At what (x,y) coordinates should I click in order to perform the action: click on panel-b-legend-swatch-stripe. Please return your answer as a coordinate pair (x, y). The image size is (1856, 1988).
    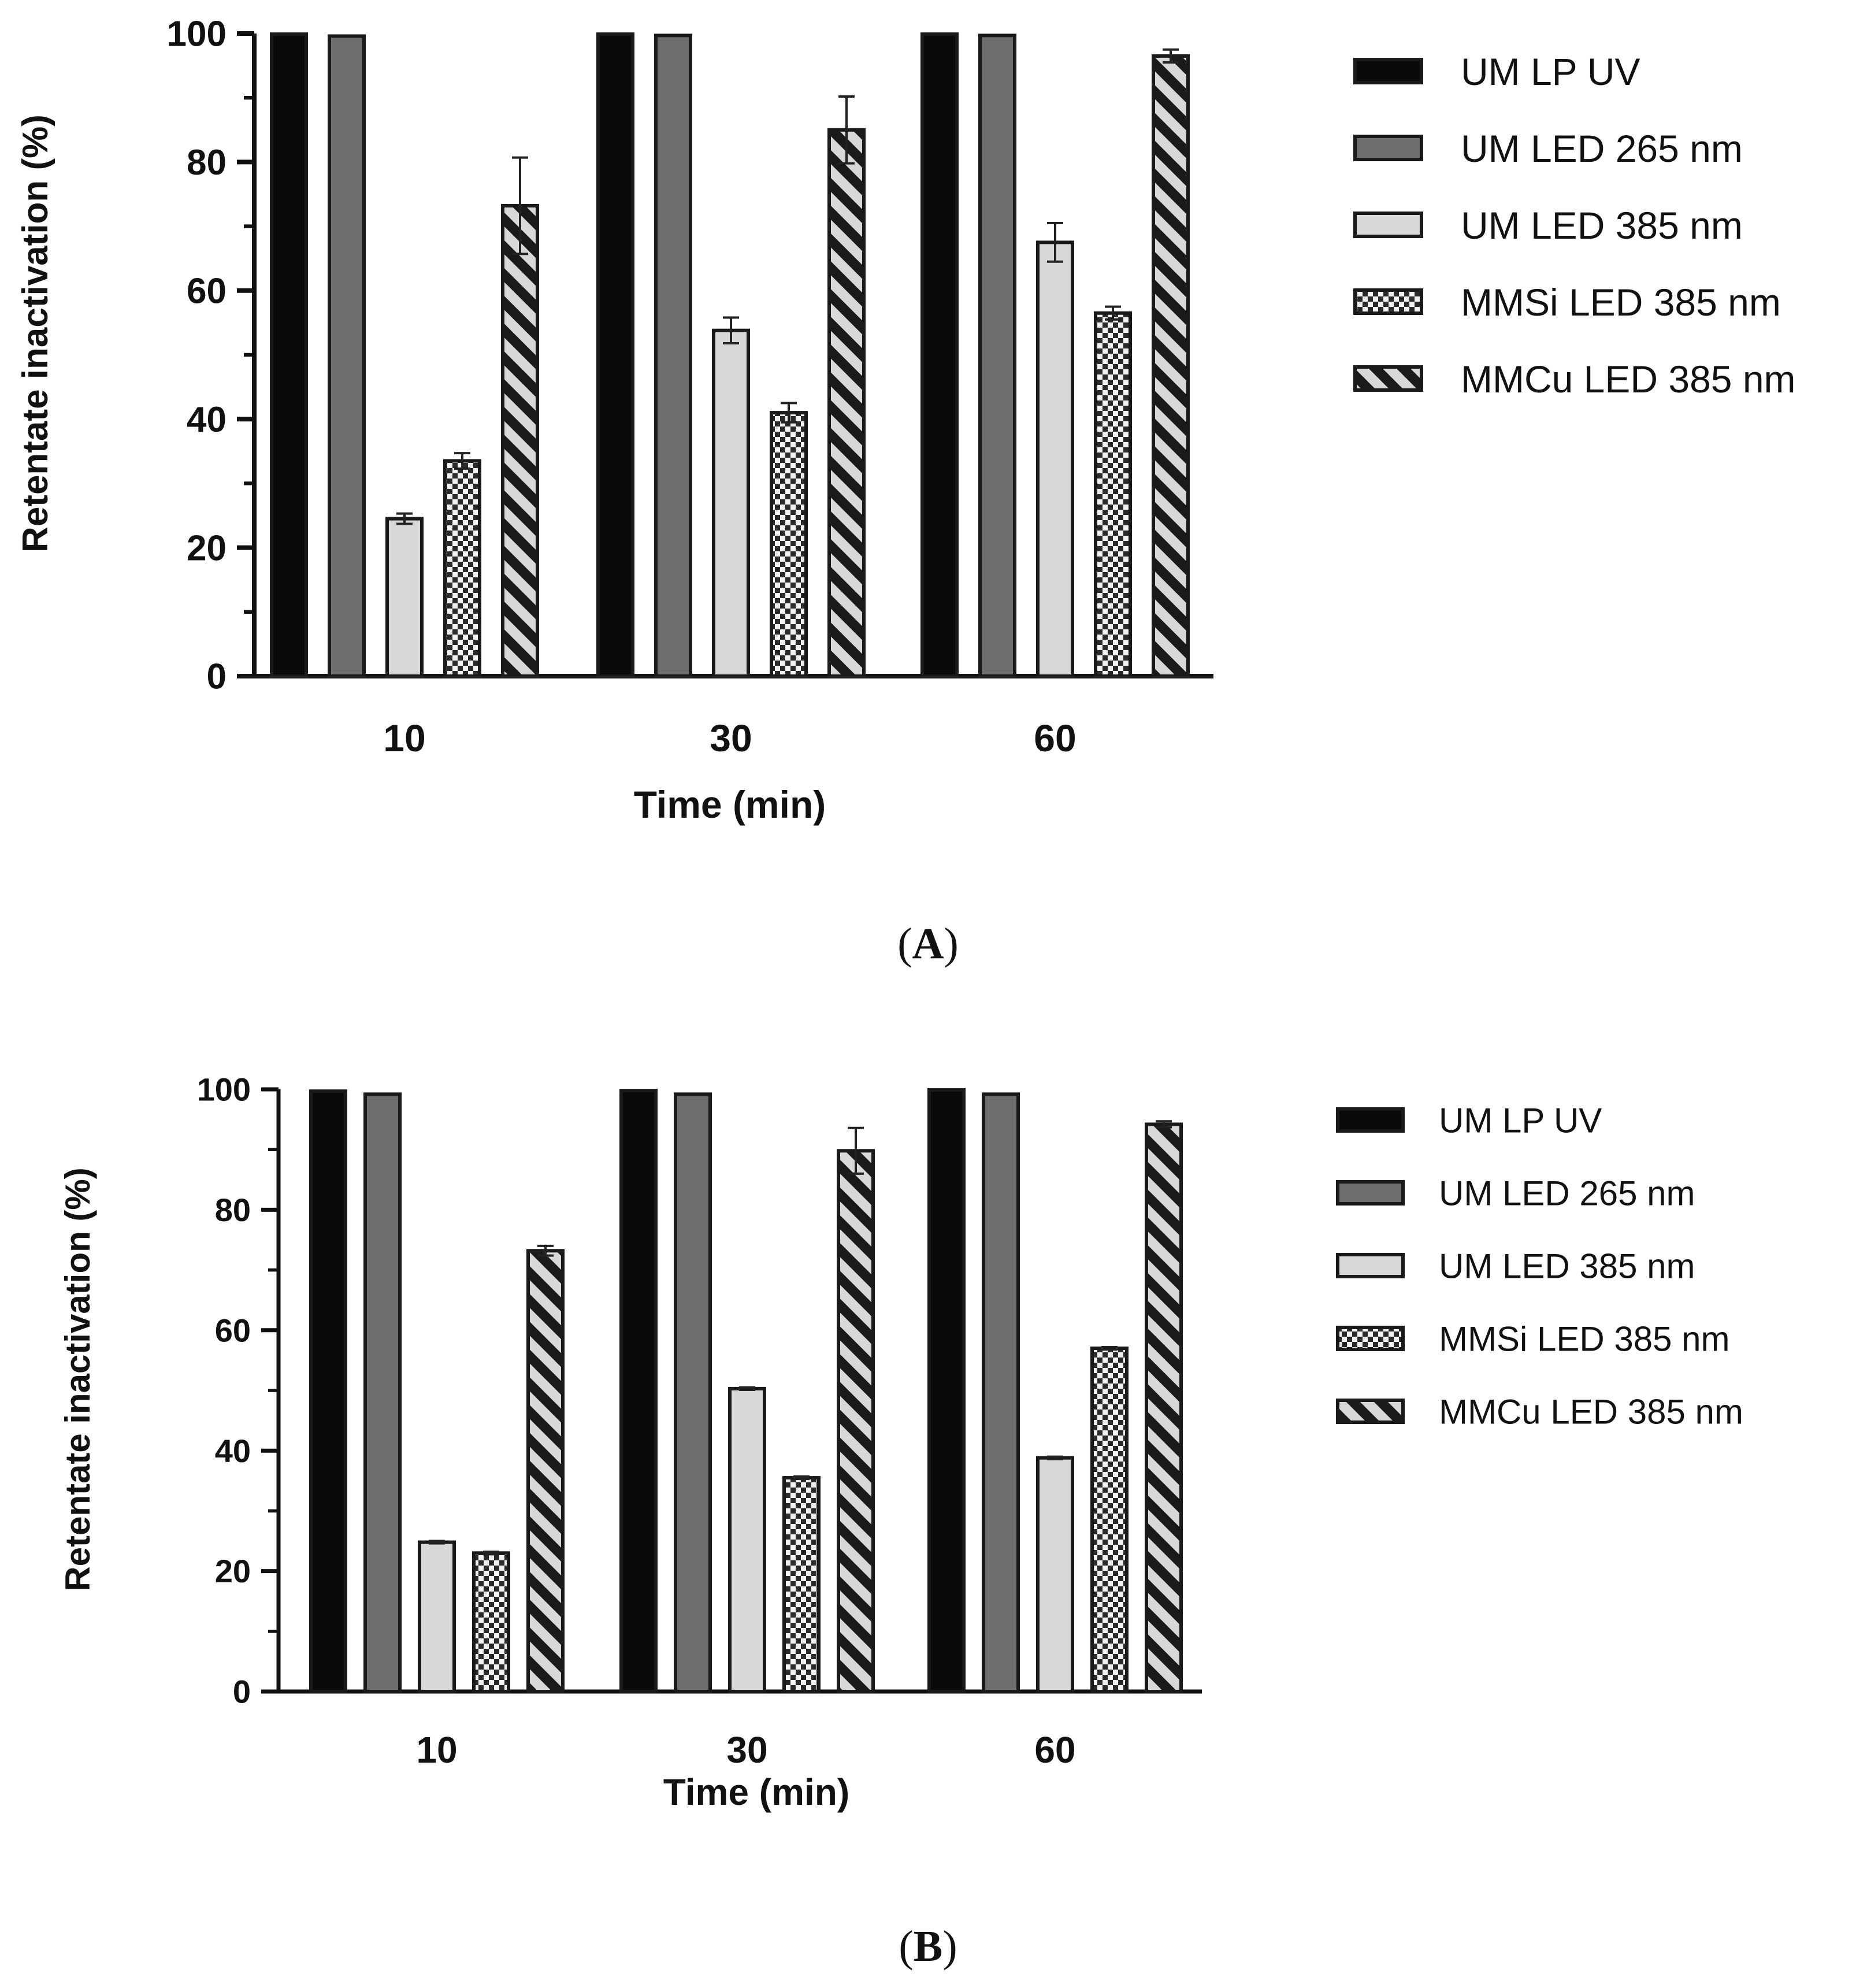
    Looking at the image, I should click on (1370, 1411).